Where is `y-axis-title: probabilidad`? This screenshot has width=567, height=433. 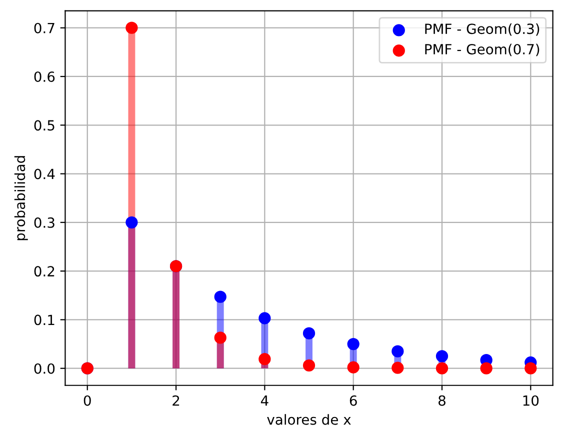
y-axis-title: probabilidad is located at coordinates (21, 198).